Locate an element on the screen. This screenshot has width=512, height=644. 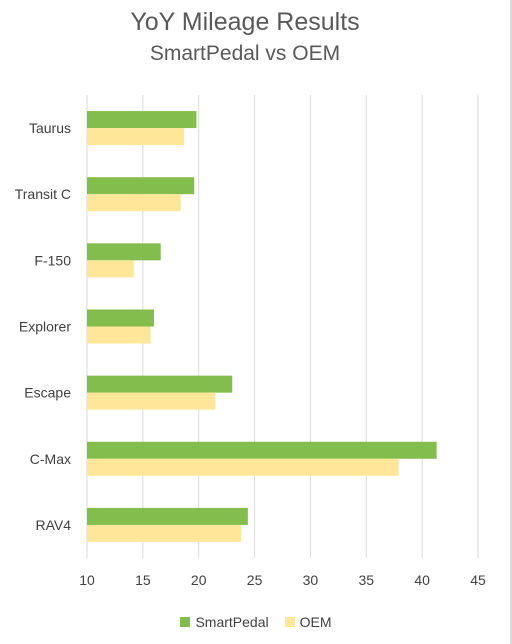
category-label: Transit C is located at coordinates (43, 194).